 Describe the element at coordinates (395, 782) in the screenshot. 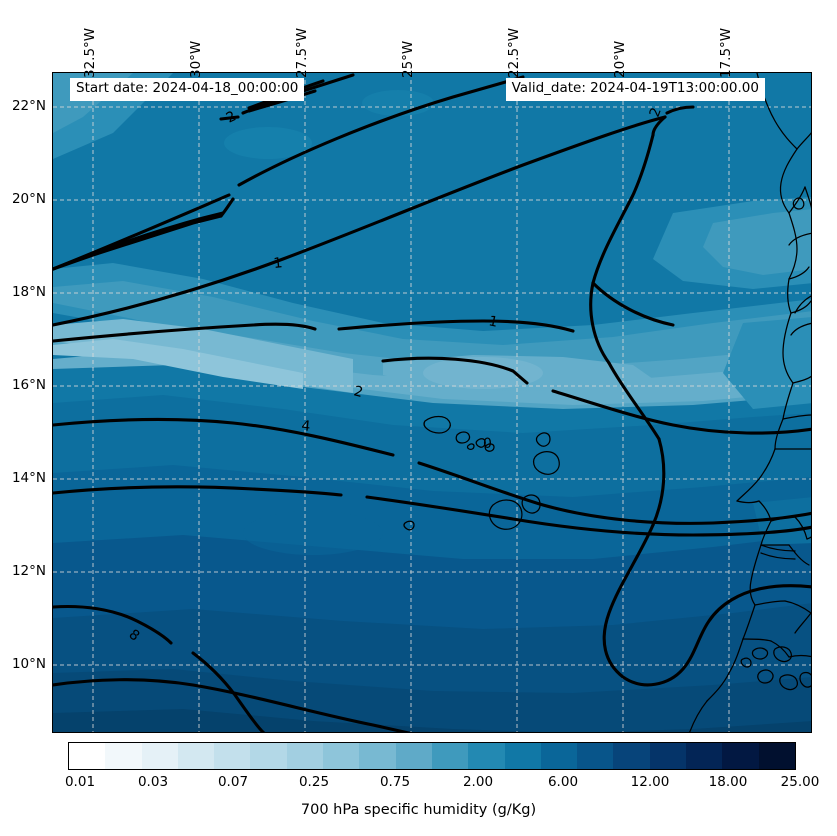

I see `colorbar-tick-label-4: 0.75` at that location.